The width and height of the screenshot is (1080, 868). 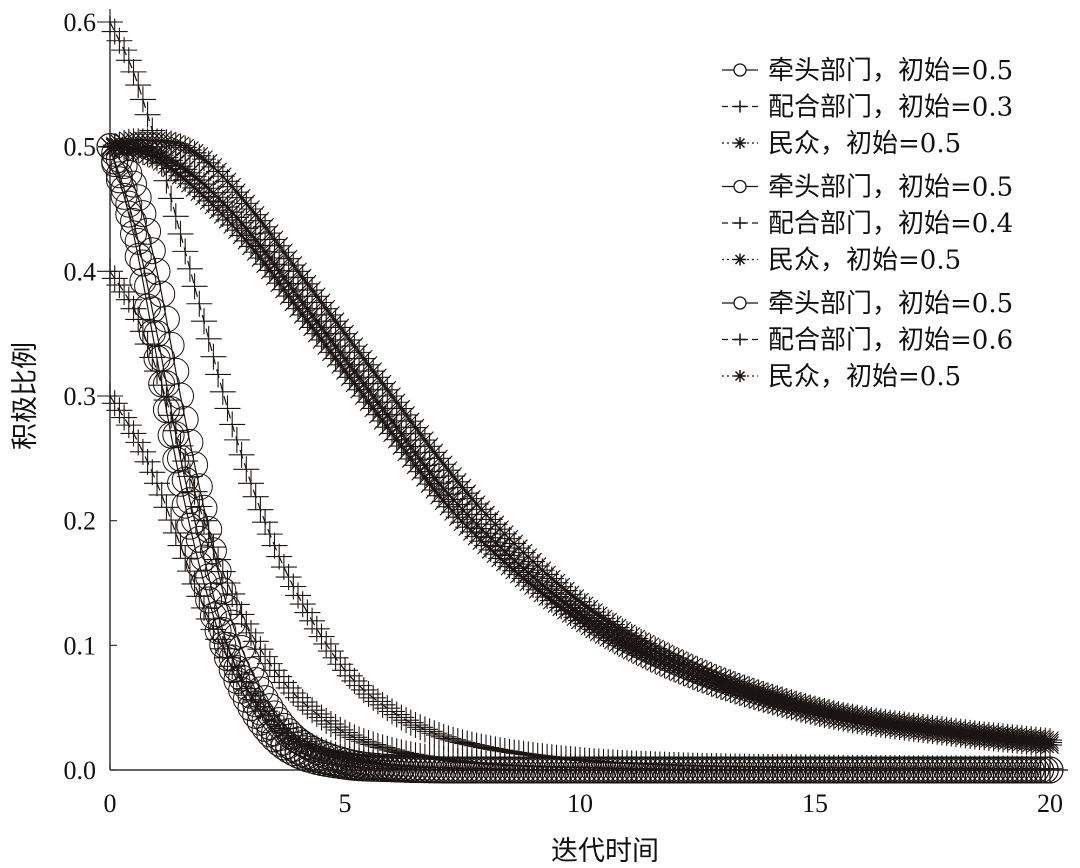 What do you see at coordinates (864, 261) in the screenshot?
I see `legend-label: 民众，初始=0.5` at bounding box center [864, 261].